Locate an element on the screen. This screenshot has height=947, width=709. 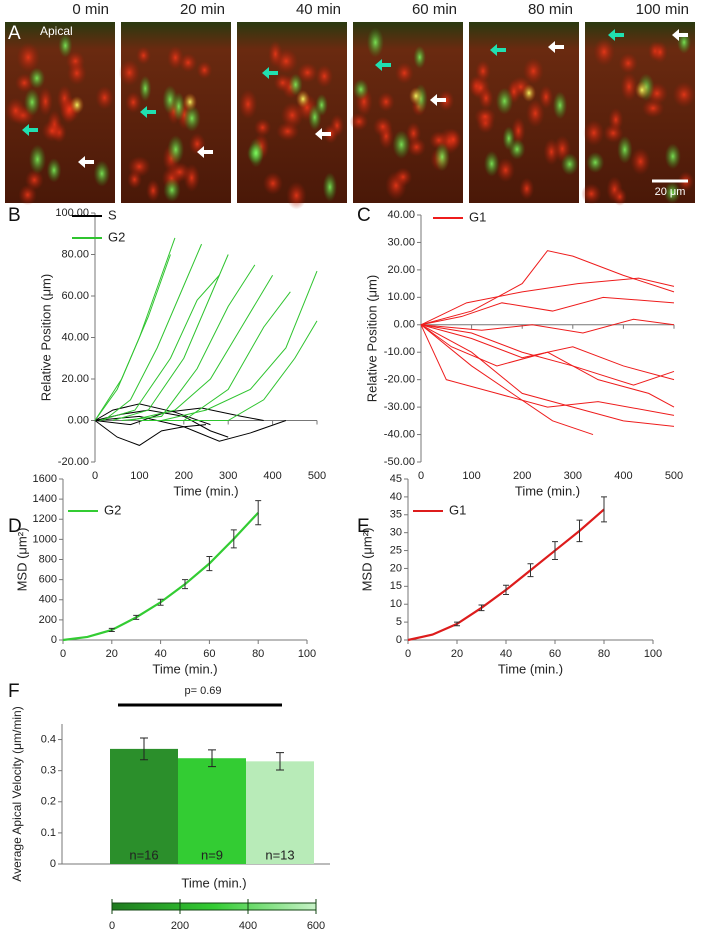
y-tick-label: 35 is located at coordinates (396, 515).